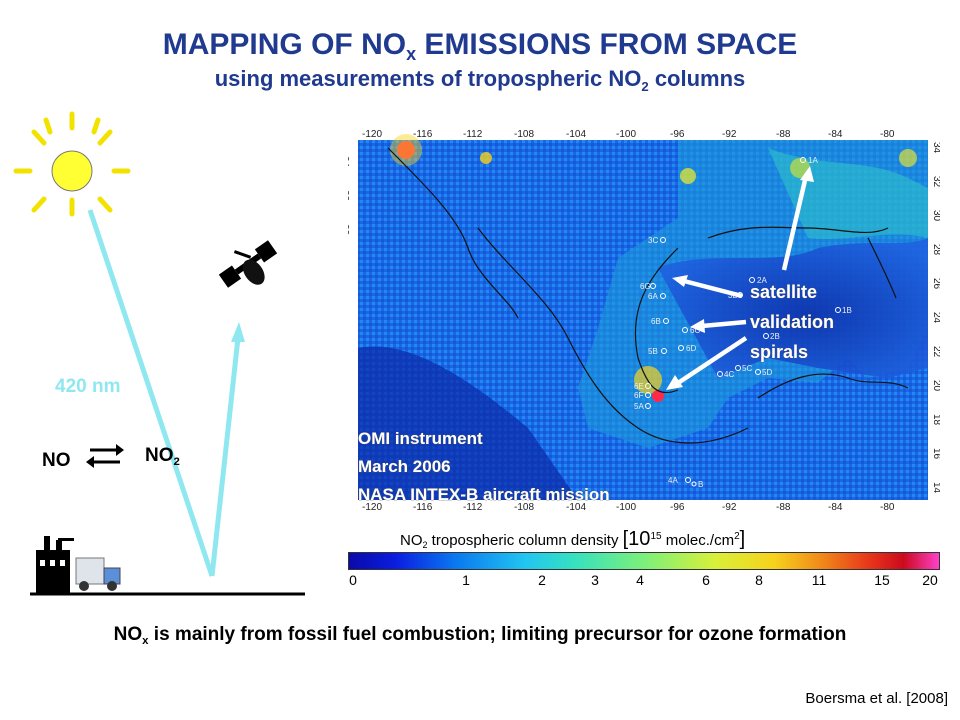  What do you see at coordinates (640, 580) in the screenshot?
I see `colorbar-tick: 4` at bounding box center [640, 580].